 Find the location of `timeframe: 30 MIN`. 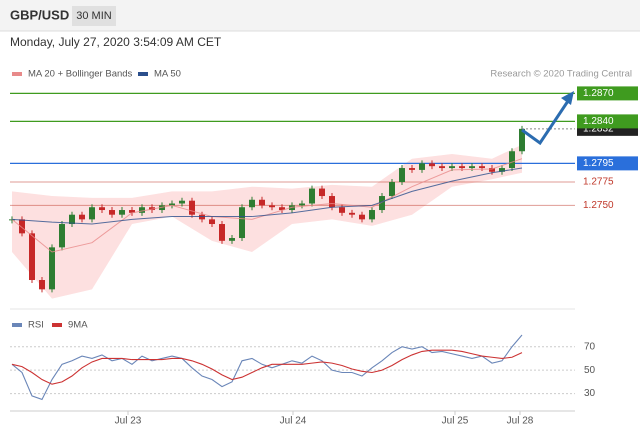

timeframe: 30 MIN is located at coordinates (94, 16).